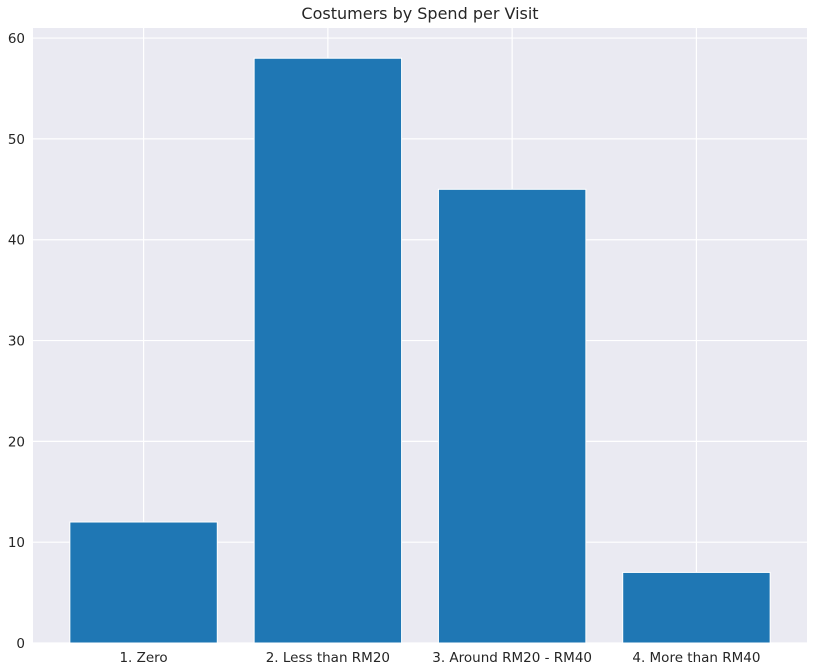 The height and width of the screenshot is (664, 838). Describe the element at coordinates (420, 13) in the screenshot. I see `chart-title: Costumers by Spend per Visit` at that location.